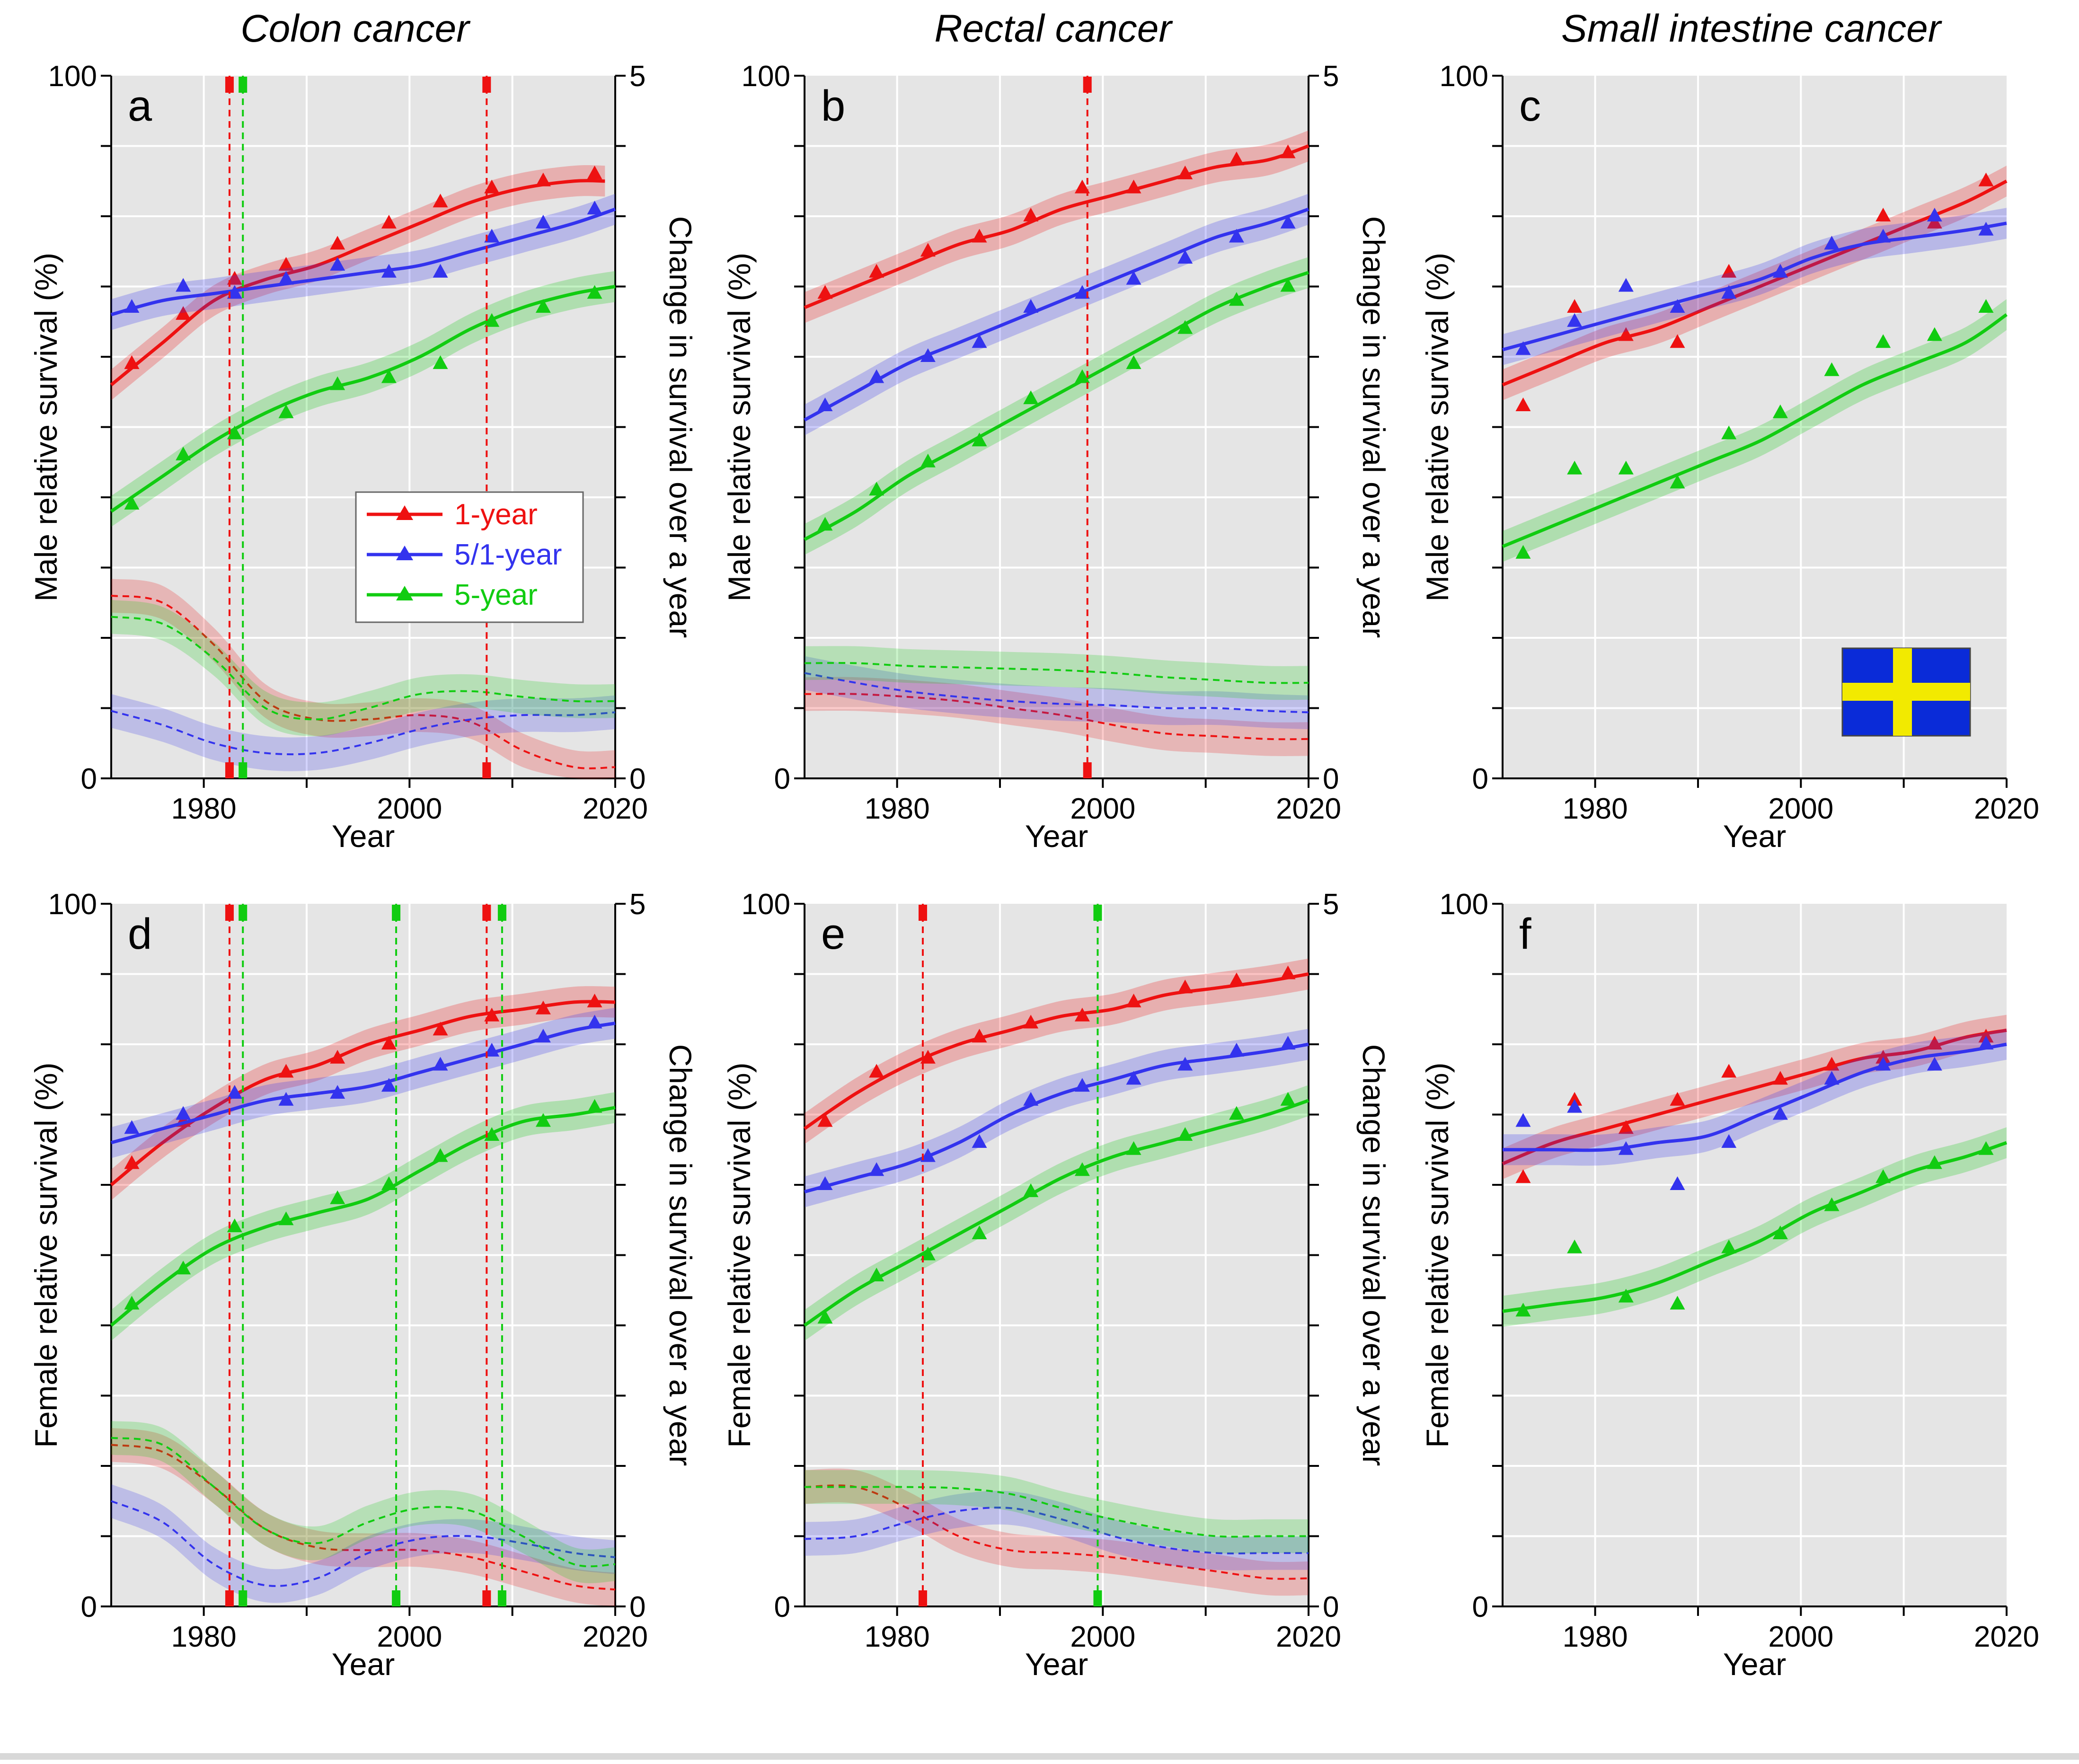 Image resolution: width=2079 pixels, height=1764 pixels. I want to click on legend-label-5-year: 5-year, so click(496, 595).